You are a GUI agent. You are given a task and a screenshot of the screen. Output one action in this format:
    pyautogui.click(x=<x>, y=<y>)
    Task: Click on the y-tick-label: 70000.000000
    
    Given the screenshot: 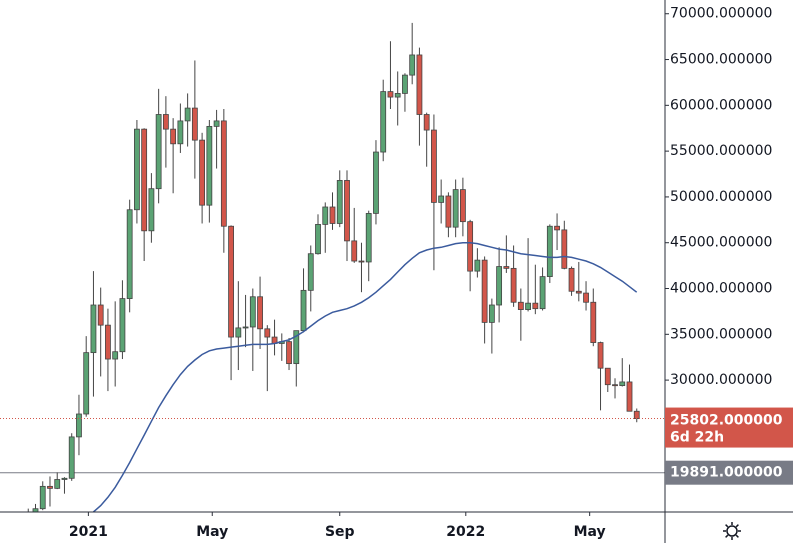 What is the action you would take?
    pyautogui.click(x=721, y=14)
    